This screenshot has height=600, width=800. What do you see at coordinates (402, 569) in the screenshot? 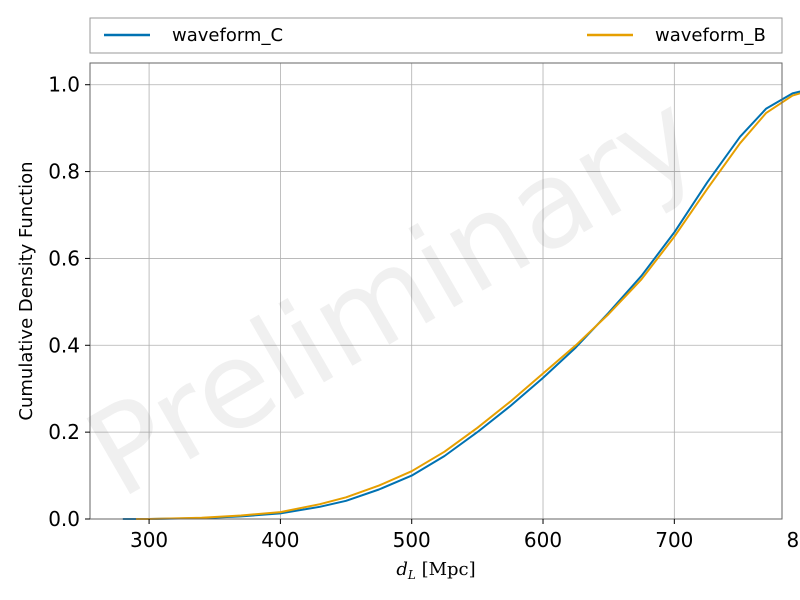
I see `x-axis-label-symbol: d` at bounding box center [402, 569].